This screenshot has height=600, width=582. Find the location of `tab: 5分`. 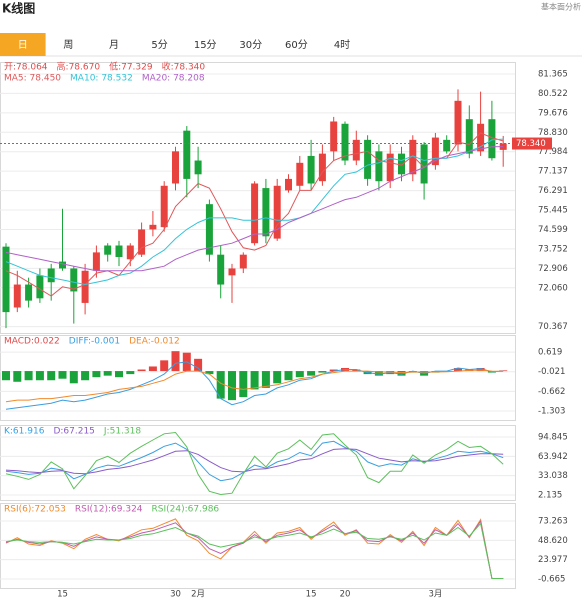

tab: 5分 is located at coordinates (159, 45).